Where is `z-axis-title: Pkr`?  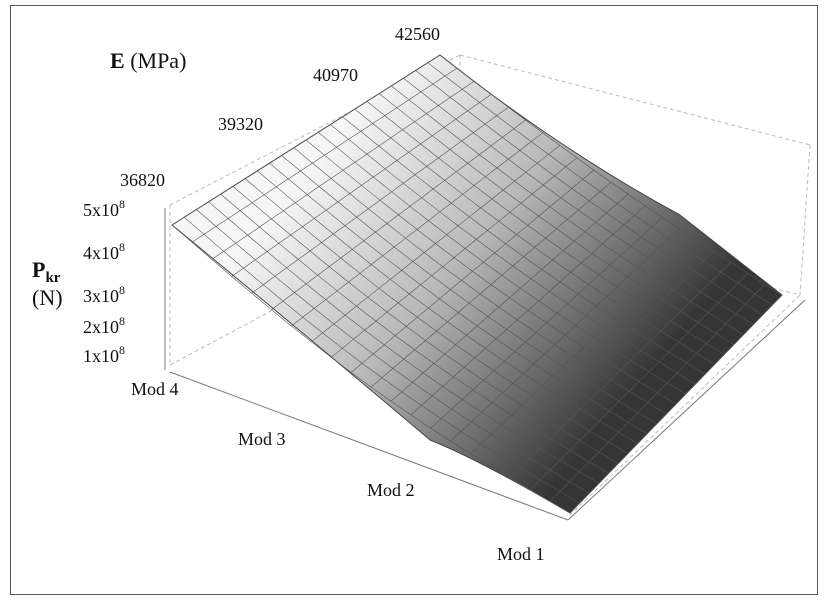 z-axis-title: Pkr is located at coordinates (46, 271).